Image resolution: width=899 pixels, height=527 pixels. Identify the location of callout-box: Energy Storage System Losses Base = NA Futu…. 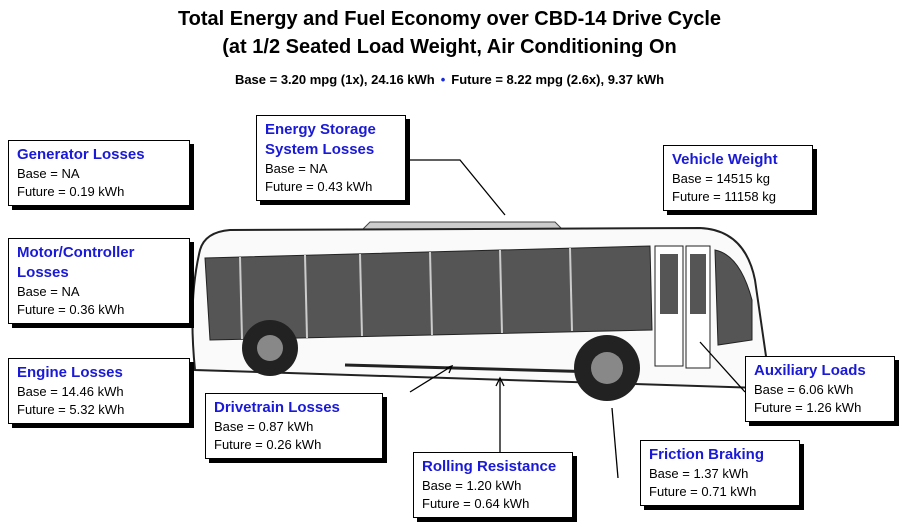
(331, 158).